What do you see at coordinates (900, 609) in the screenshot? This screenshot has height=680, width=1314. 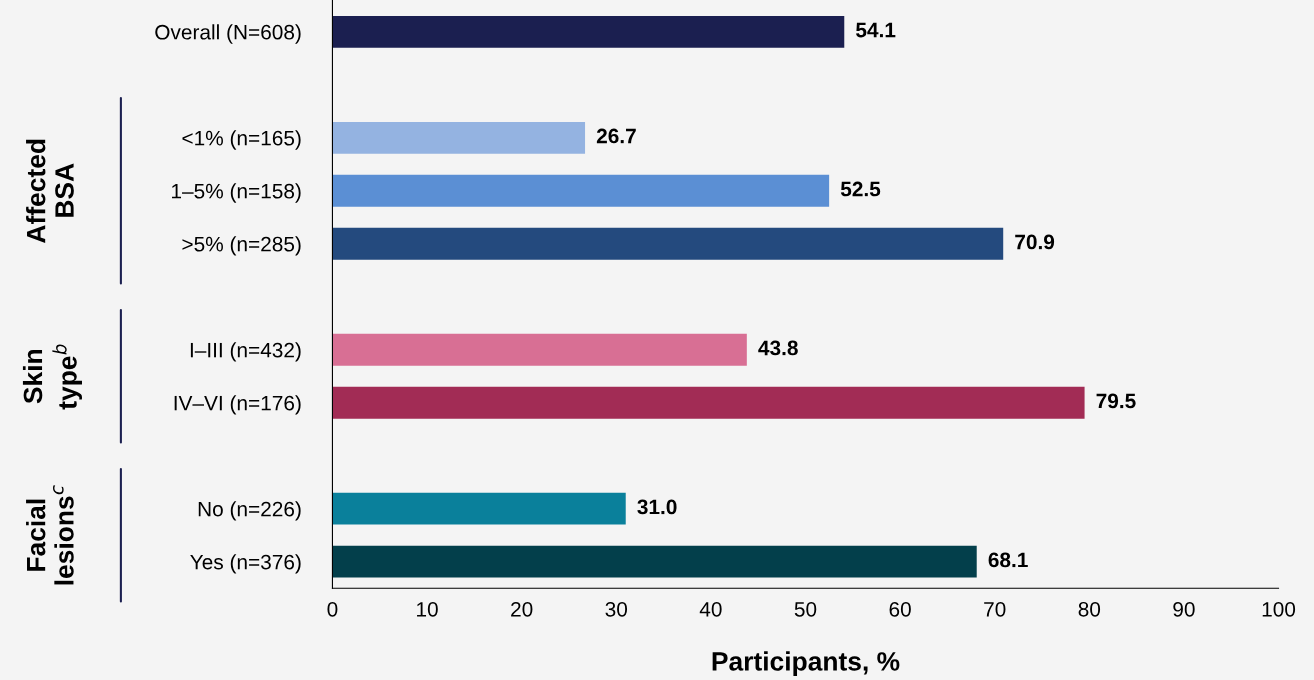 I see `x-tick-label: 60` at bounding box center [900, 609].